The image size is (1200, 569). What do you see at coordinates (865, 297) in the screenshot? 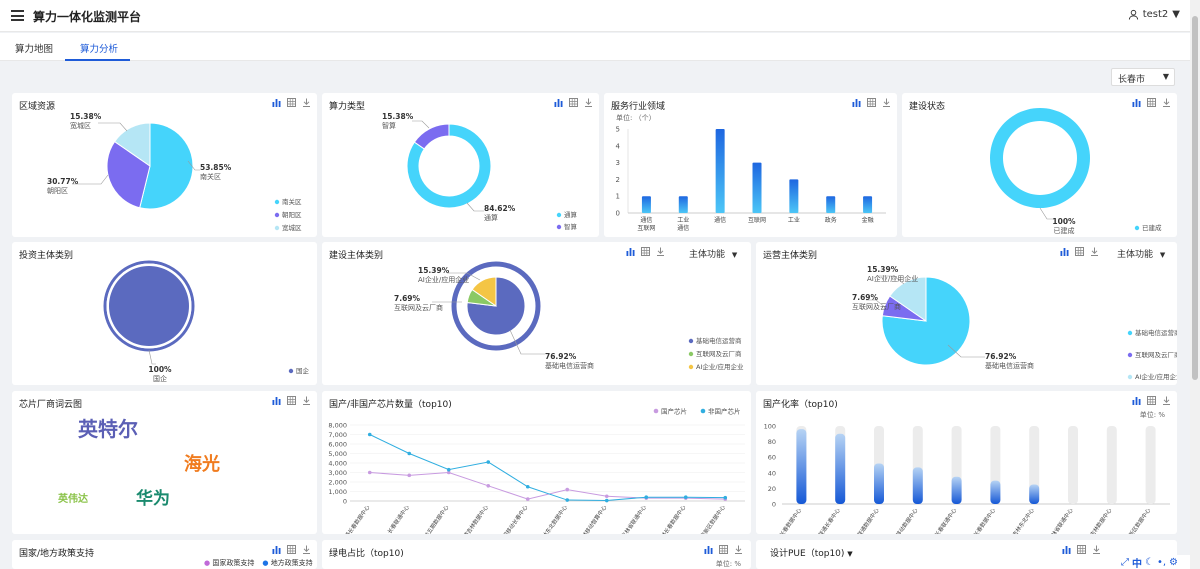
I see `slice-percent-label: 7.69%` at bounding box center [865, 297].